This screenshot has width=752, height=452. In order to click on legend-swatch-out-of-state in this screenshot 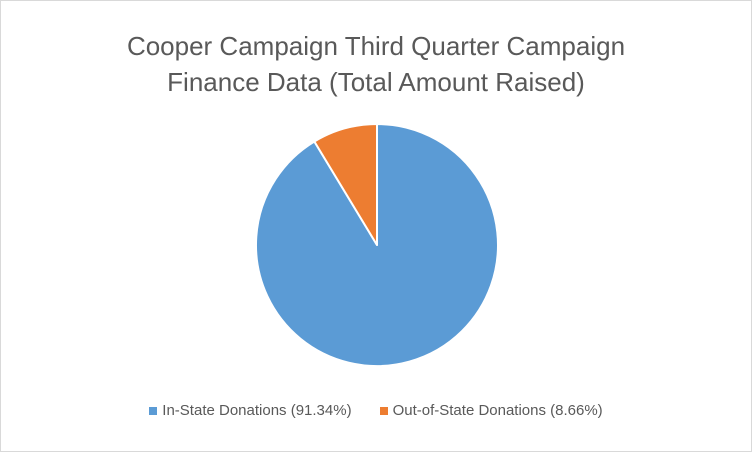, I will do `click(384, 411)`.